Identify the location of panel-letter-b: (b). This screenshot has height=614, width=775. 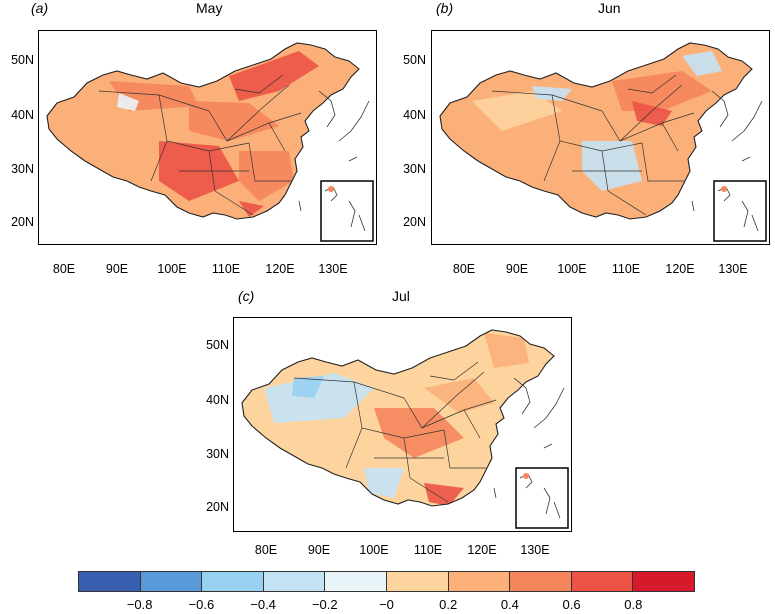
(445, 8).